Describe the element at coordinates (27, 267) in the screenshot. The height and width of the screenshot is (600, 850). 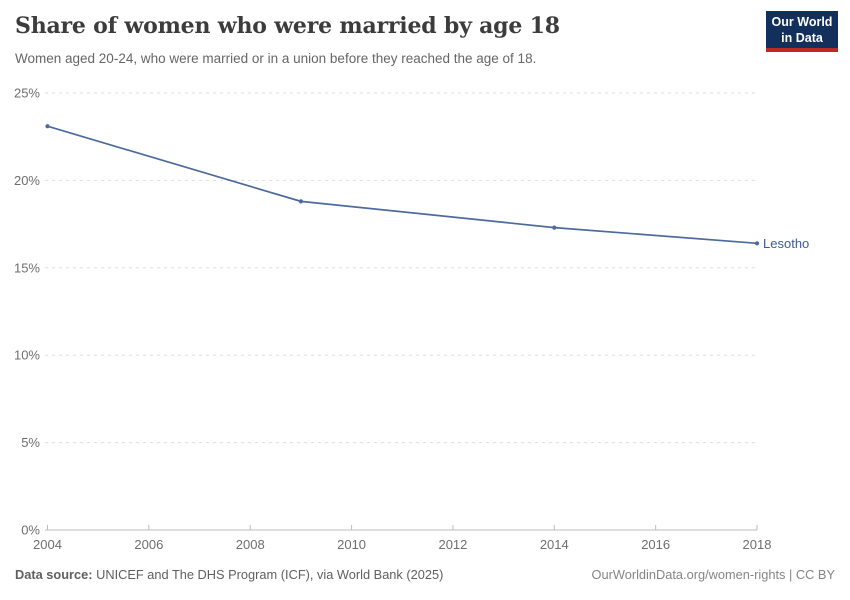
I see `y-tick-label: 15%` at that location.